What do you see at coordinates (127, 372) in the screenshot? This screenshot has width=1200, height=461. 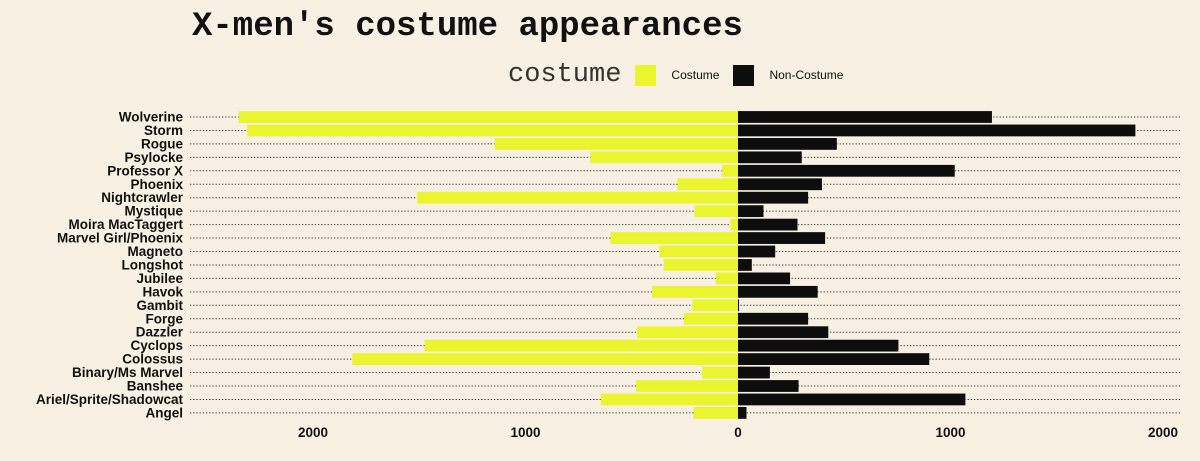 I see `category-label: Binary/Ms Marvel` at bounding box center [127, 372].